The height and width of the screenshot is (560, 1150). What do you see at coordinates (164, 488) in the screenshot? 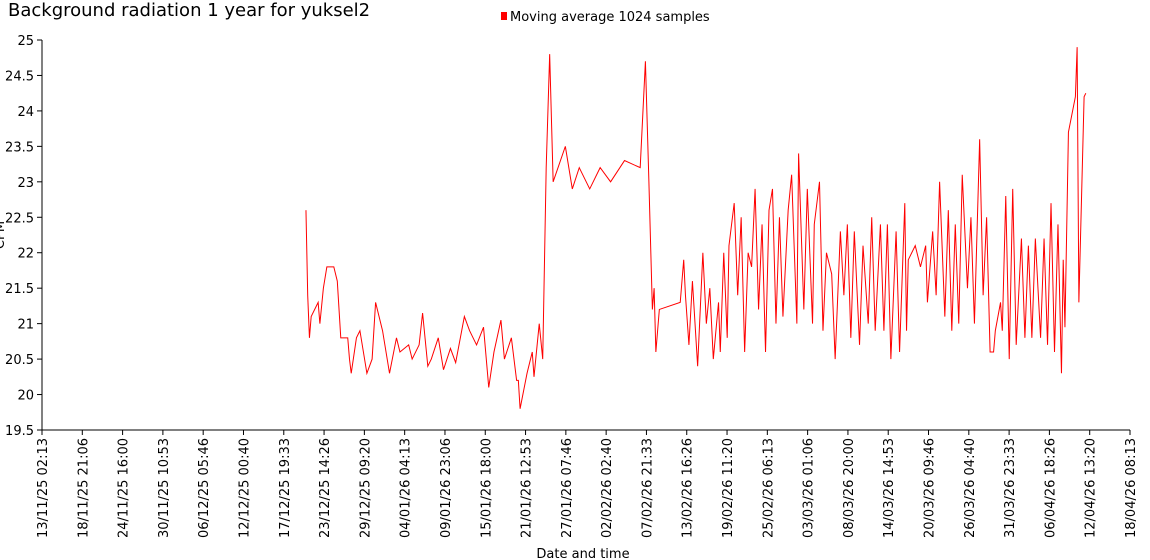
I see `x-tick-label: 30/11/25 10:53` at bounding box center [164, 488].